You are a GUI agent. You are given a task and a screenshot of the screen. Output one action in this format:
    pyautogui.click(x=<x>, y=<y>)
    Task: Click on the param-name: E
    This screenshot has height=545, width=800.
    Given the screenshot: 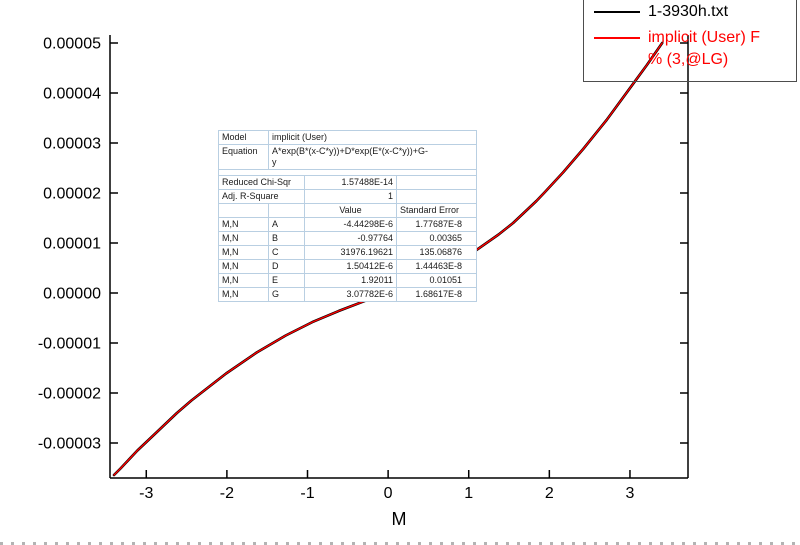 What is the action you would take?
    pyautogui.click(x=286, y=280)
    